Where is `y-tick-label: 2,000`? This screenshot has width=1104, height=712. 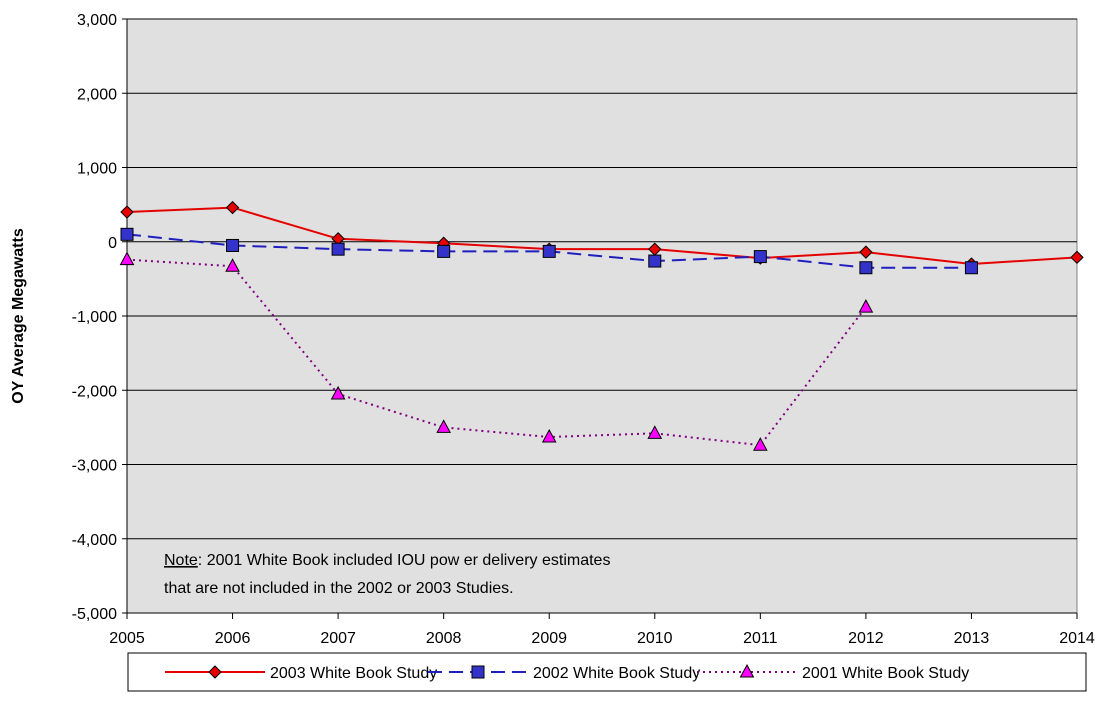
y-tick-label: 2,000 is located at coordinates (97, 94).